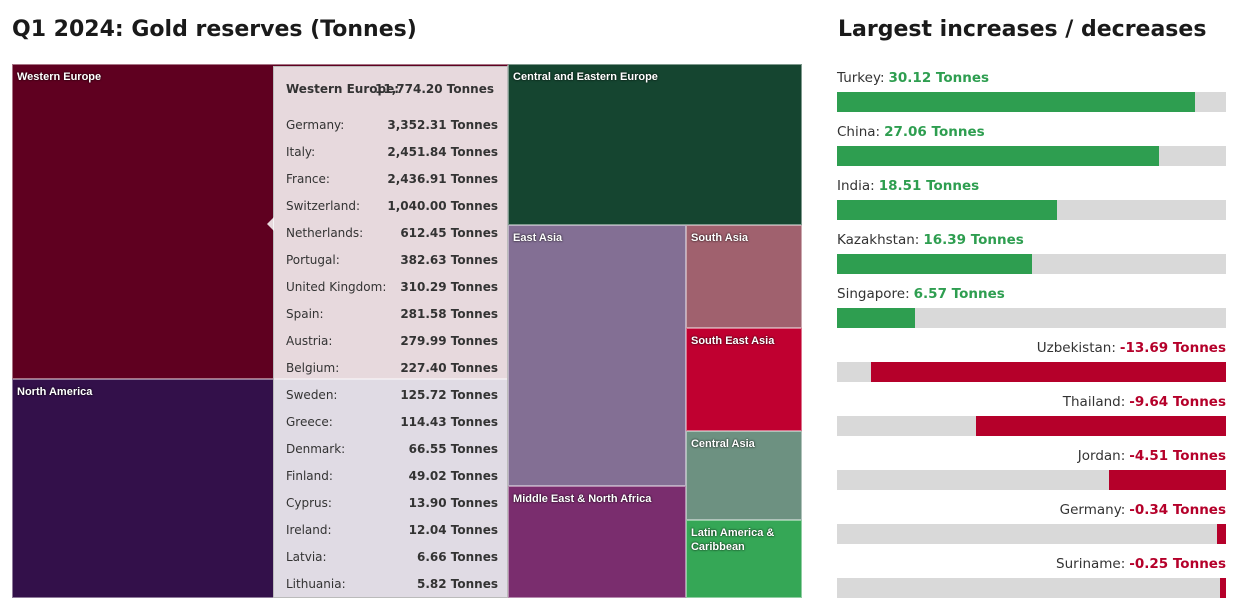 The height and width of the screenshot is (600, 1250). I want to click on tooltip-total: 11,774.20 Tonnes, so click(434, 89).